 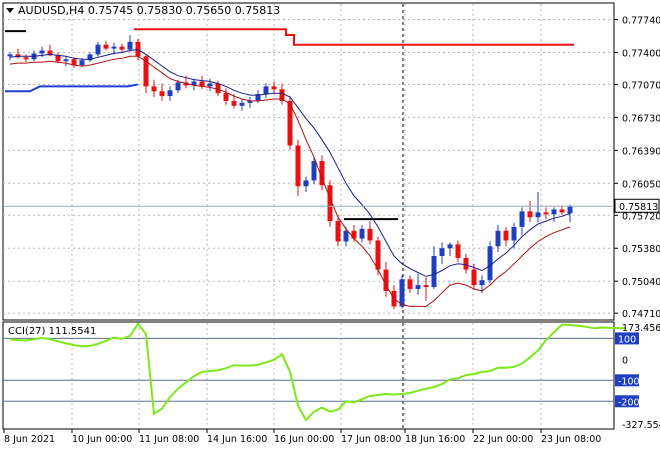 I want to click on time-tick-label: 8 Jun 2021, so click(x=29, y=439).